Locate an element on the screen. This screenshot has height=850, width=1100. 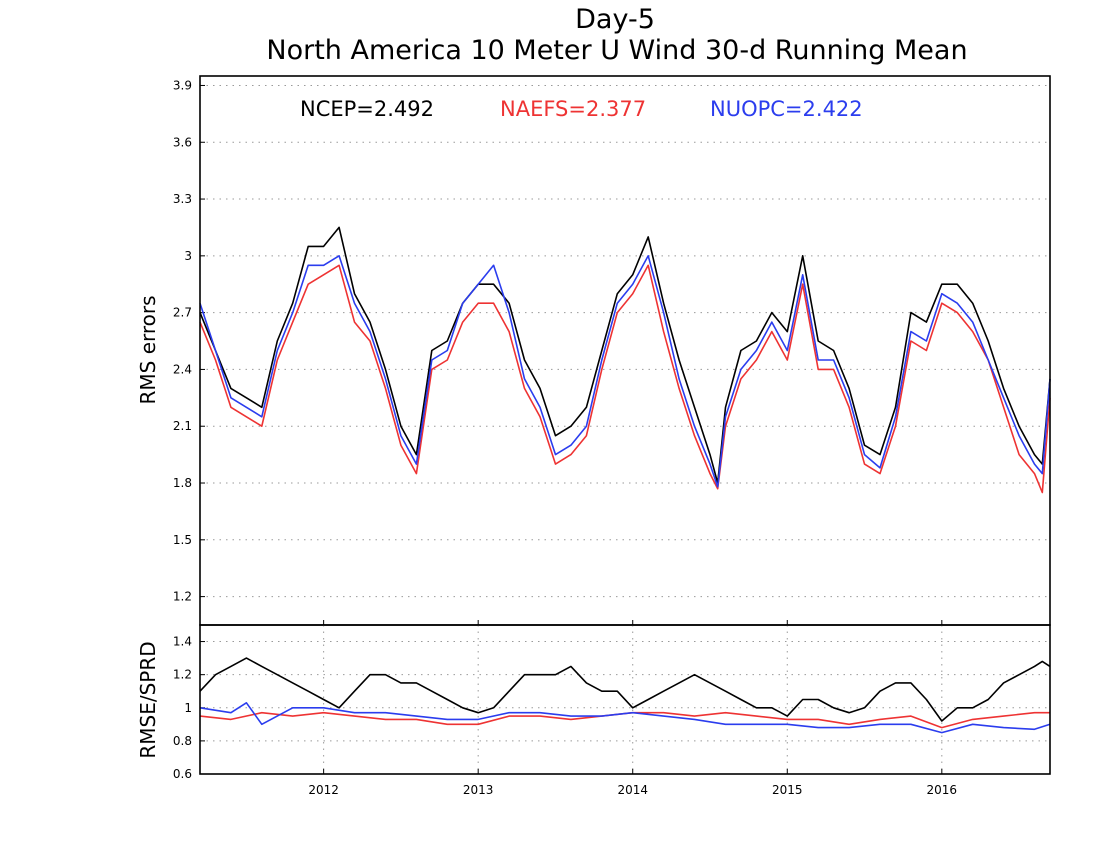
ratio-y-tick-label: 0.6 is located at coordinates (182, 774).